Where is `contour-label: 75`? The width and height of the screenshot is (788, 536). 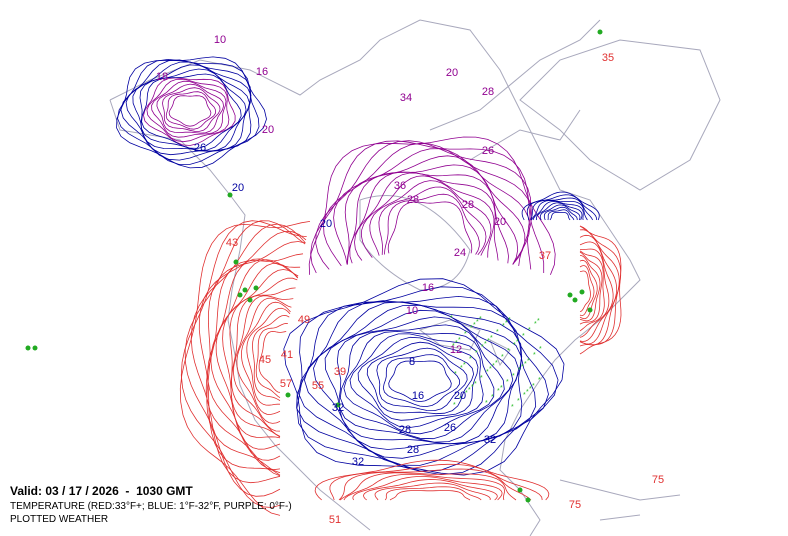
contour-label: 75 is located at coordinates (575, 505).